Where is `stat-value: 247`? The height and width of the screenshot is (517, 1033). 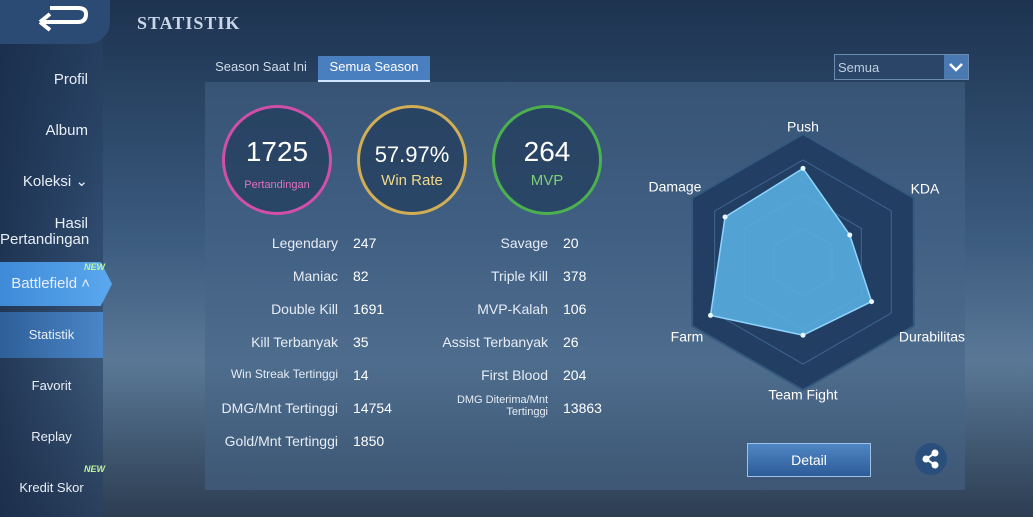 stat-value: 247 is located at coordinates (365, 243).